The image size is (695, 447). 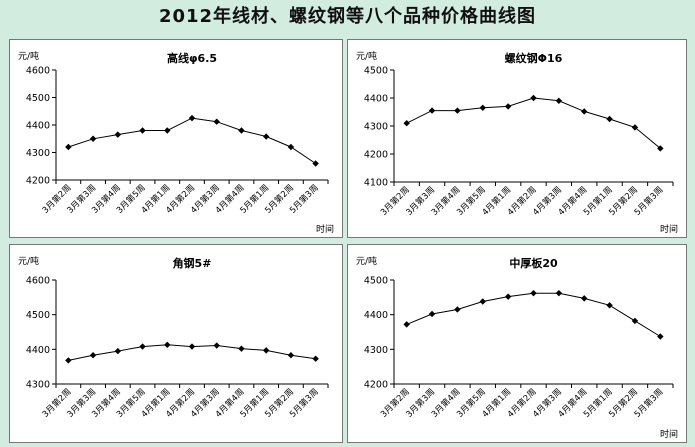 What do you see at coordinates (533, 263) in the screenshot?
I see `chart-title: 中厚板20` at bounding box center [533, 263].